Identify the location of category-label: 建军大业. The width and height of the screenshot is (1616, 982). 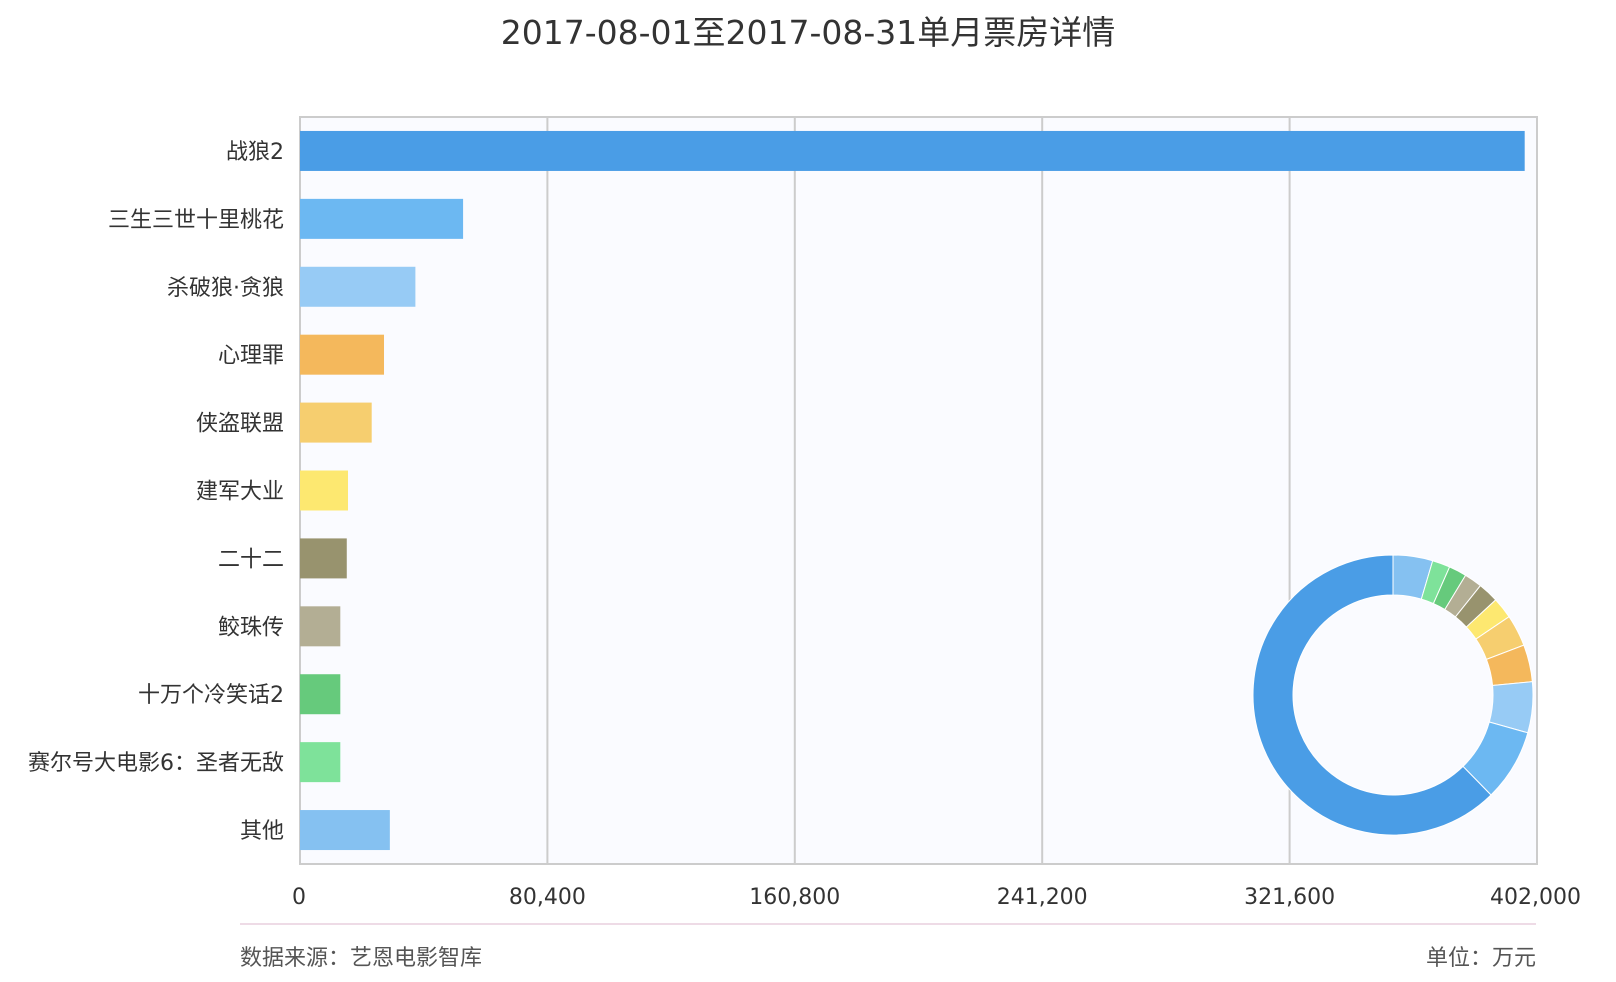
(240, 492).